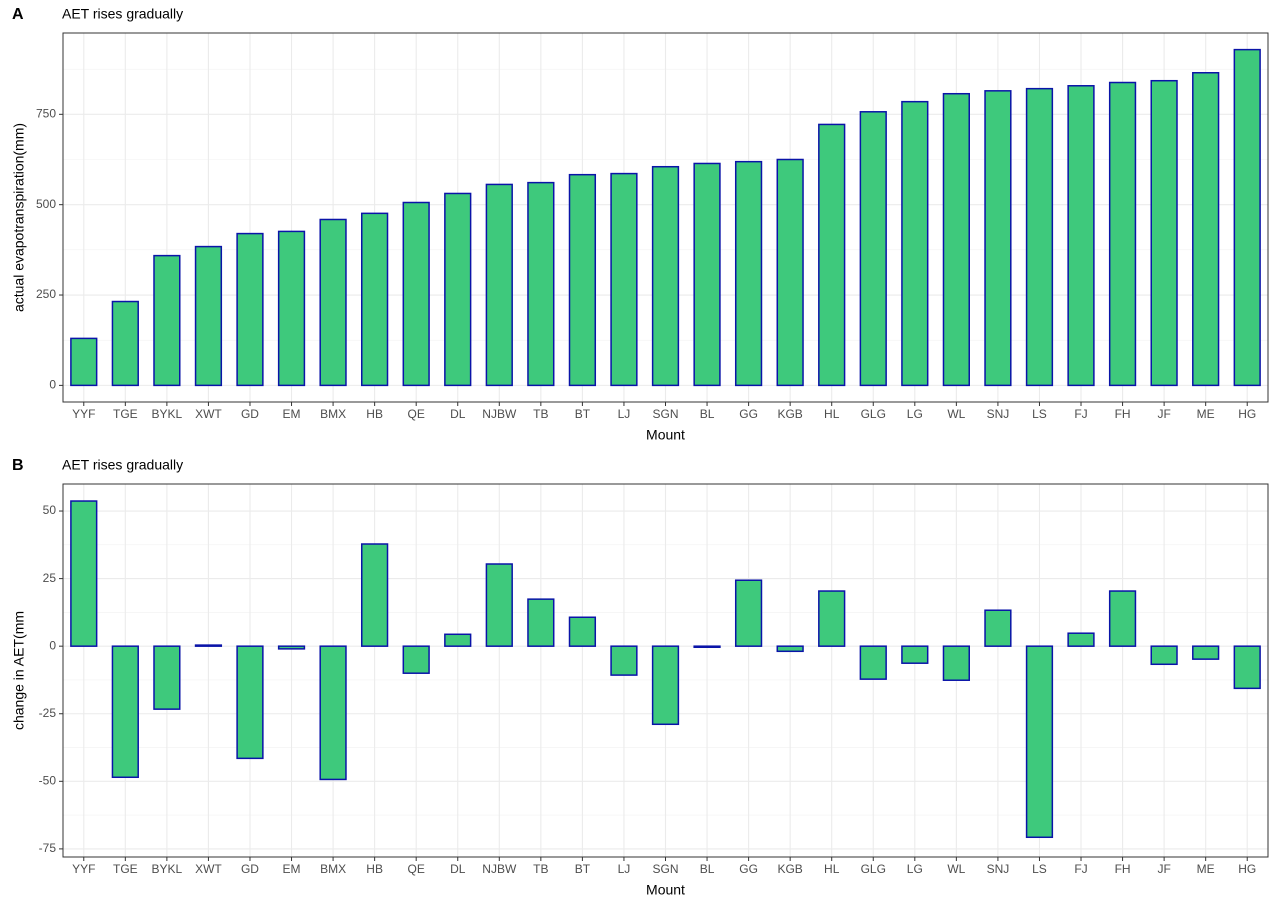  I want to click on y-tick-label: 50, so click(50, 510).